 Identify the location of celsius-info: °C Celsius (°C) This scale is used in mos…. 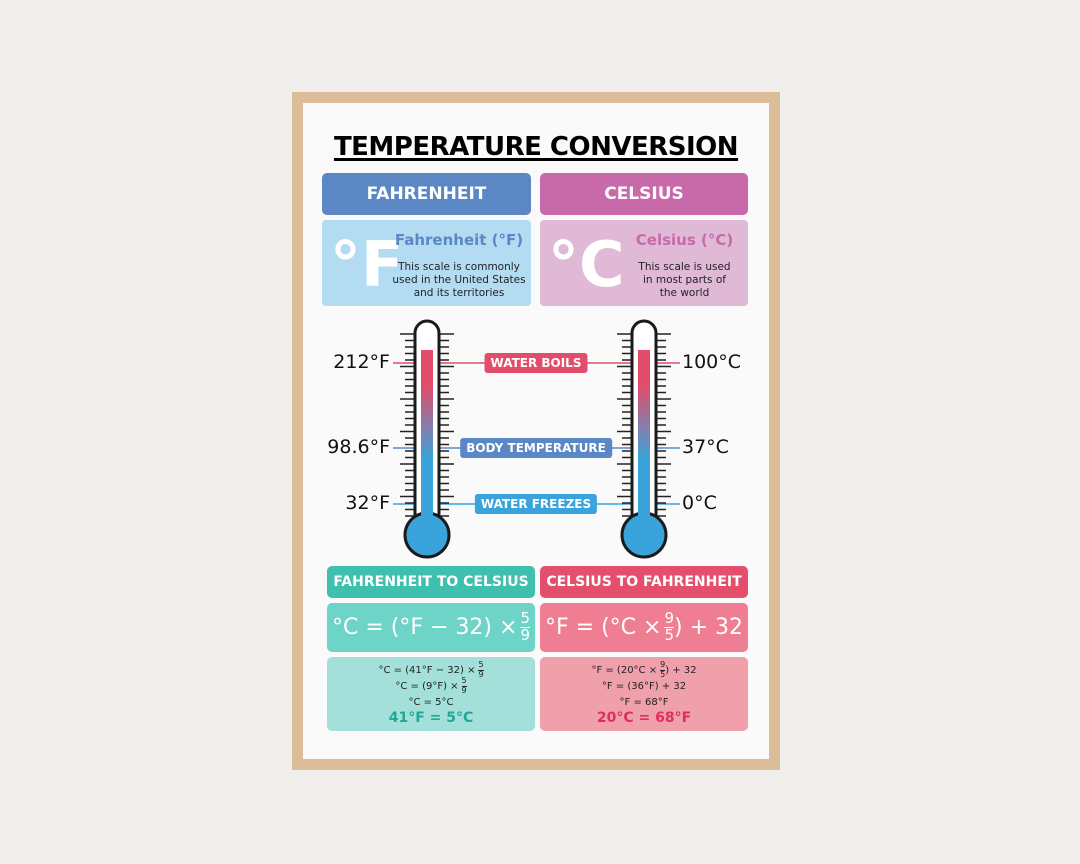
(644, 263).